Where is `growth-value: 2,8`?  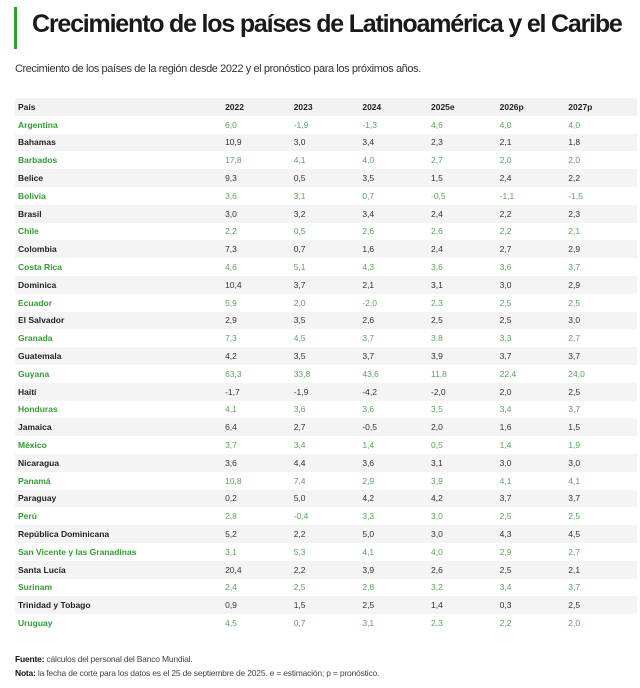 growth-value: 2,8 is located at coordinates (368, 587).